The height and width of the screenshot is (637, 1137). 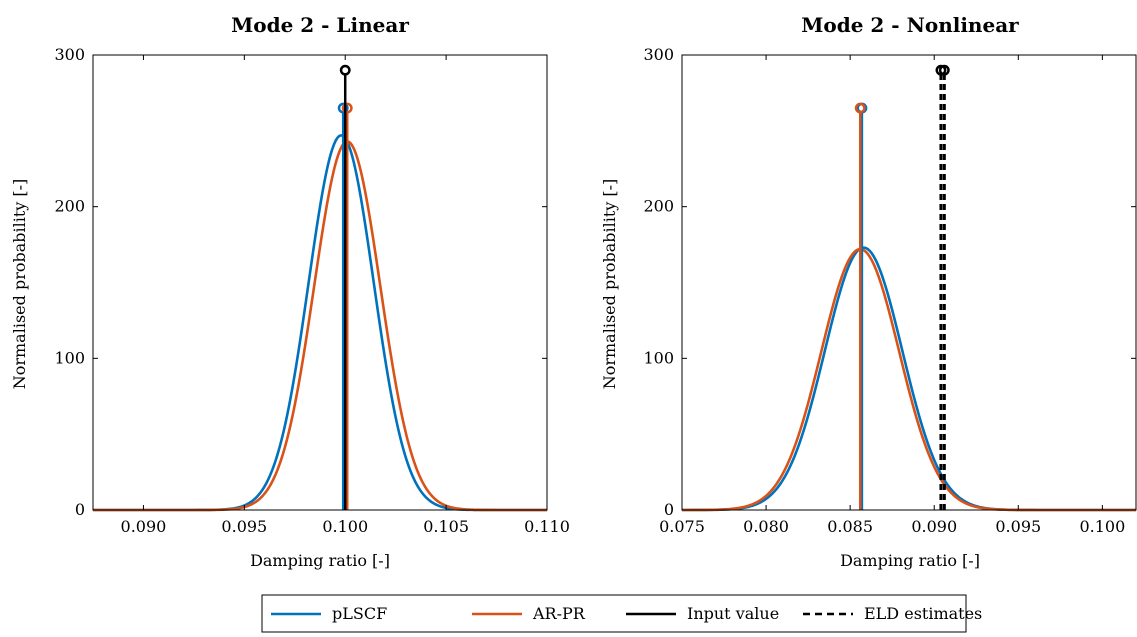 What do you see at coordinates (614, 613) in the screenshot?
I see `legend-box` at bounding box center [614, 613].